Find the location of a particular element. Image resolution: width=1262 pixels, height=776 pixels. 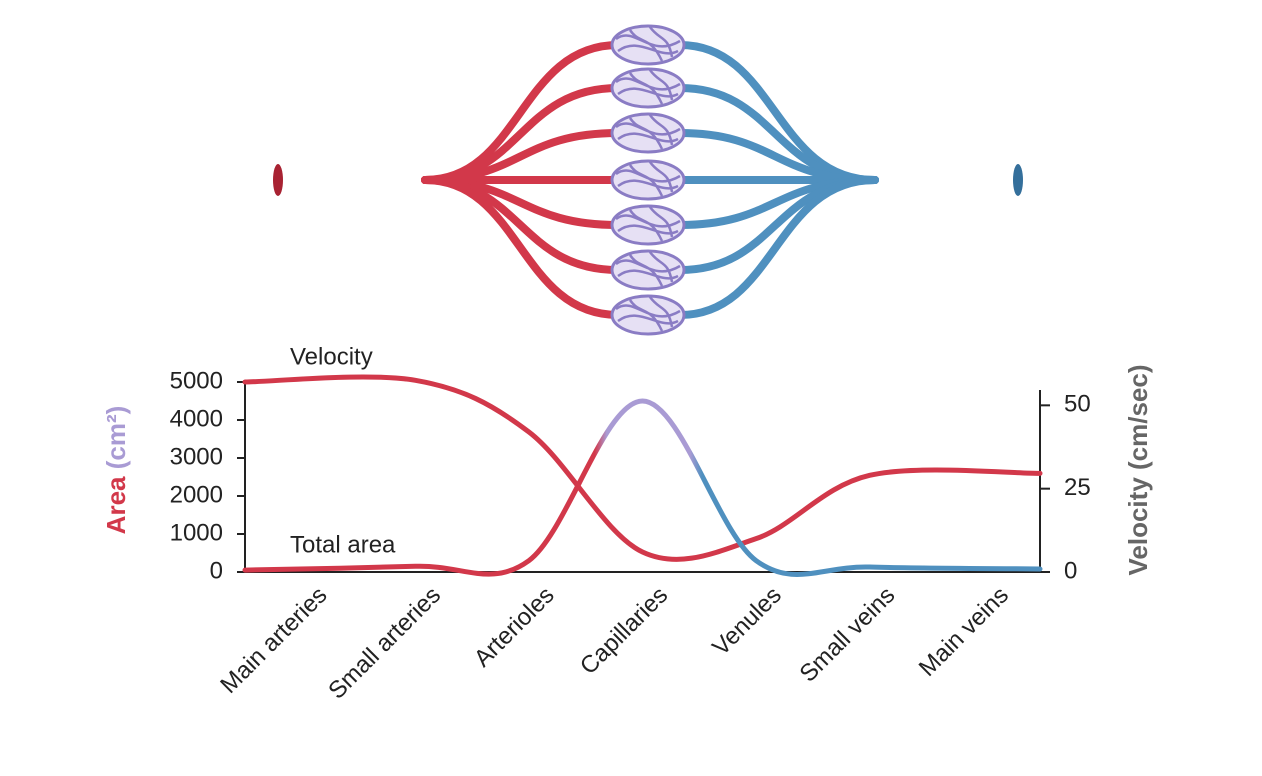

y2-tick-label: 25 is located at coordinates (1077, 487).